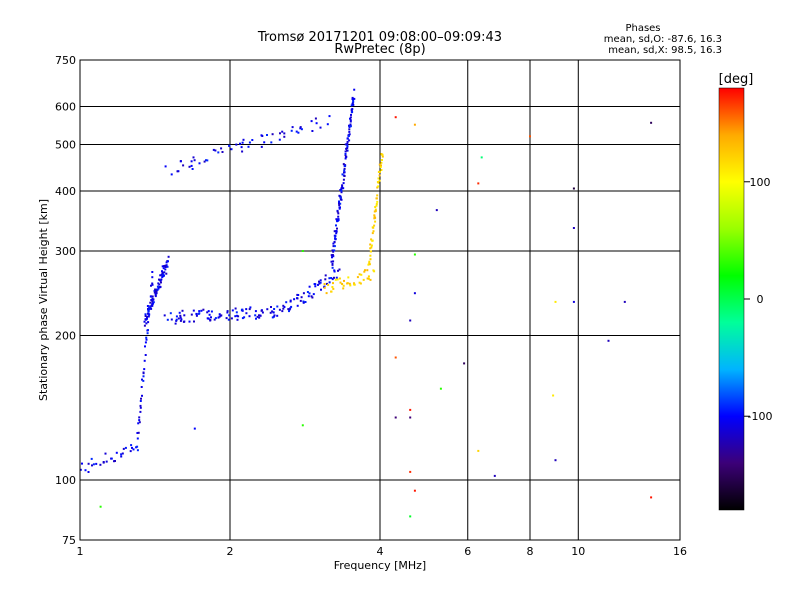  What do you see at coordinates (758, 299) in the screenshot?
I see `colorbar-ticks: 100 0 -100` at bounding box center [758, 299].